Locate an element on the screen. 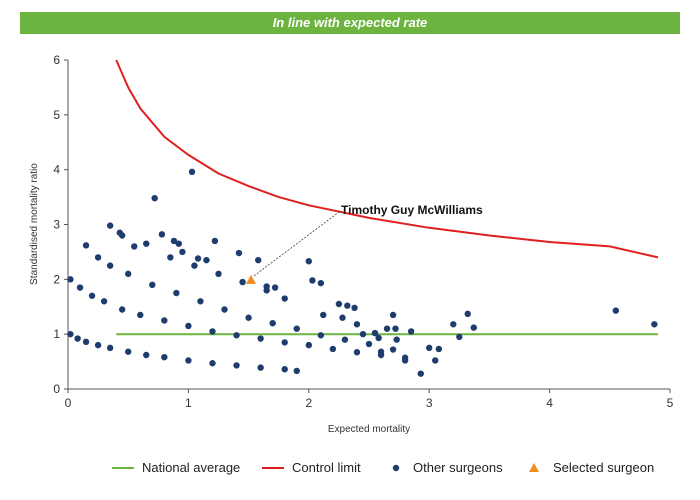 This screenshot has height=500, width=700. y-tick-label: 6 is located at coordinates (56, 60).